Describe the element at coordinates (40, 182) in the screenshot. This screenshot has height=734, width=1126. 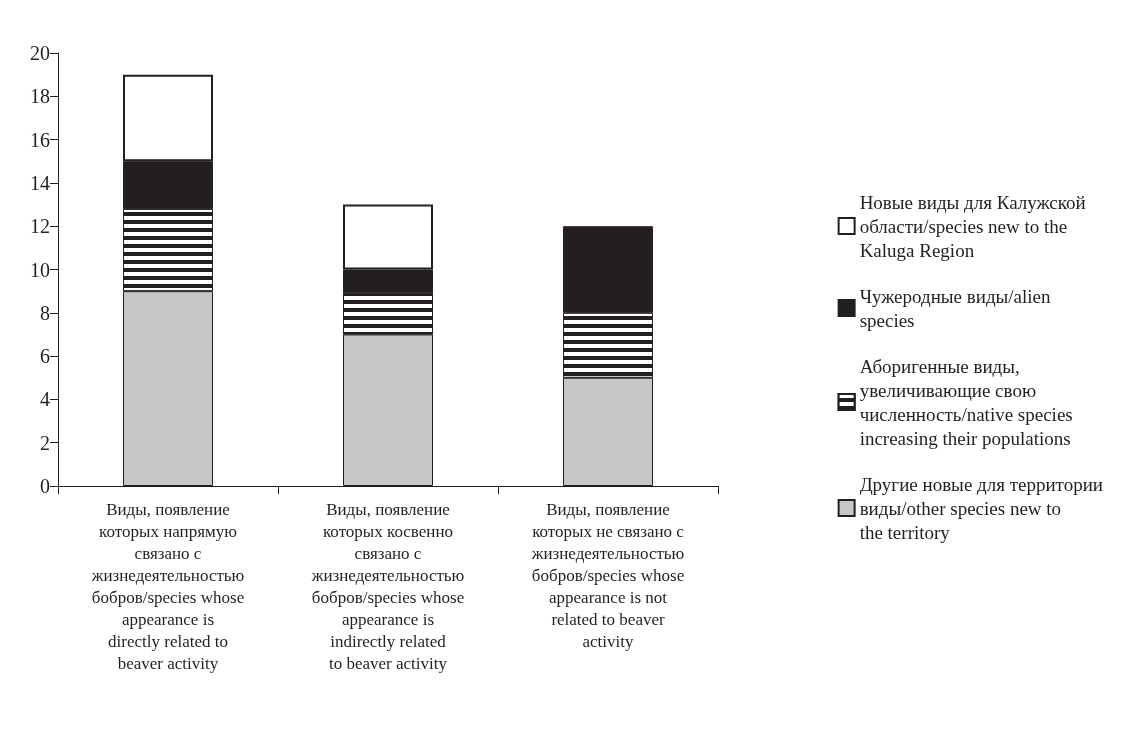
I see `y-tick-label: 14` at that location.